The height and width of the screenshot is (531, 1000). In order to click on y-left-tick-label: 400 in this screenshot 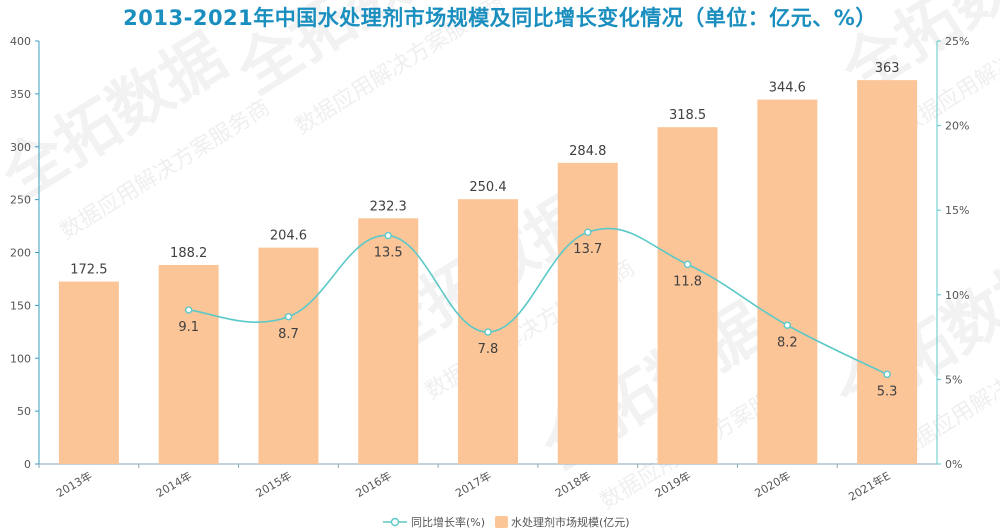, I will do `click(20, 41)`.